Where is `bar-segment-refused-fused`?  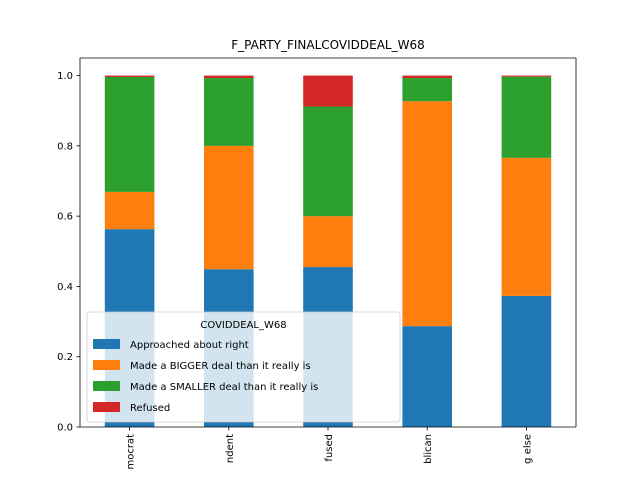 bar-segment-refused-fused is located at coordinates (328, 91).